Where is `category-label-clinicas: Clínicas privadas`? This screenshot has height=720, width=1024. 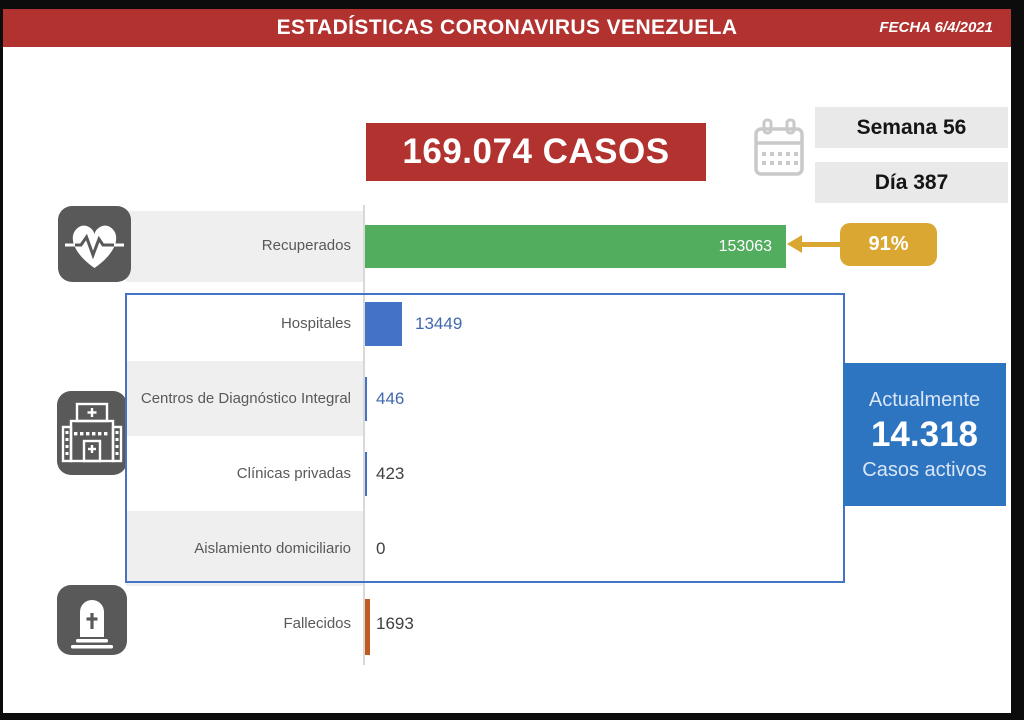 category-label-clinicas: Clínicas privadas is located at coordinates (293, 473).